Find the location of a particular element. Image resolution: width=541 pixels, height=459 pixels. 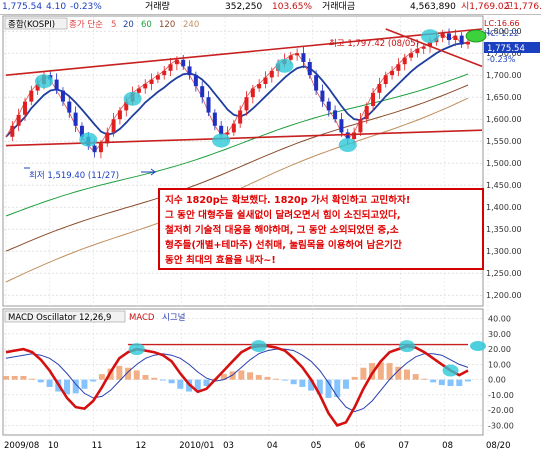

price-tick-label: 1,250.00 is located at coordinates (504, 273).